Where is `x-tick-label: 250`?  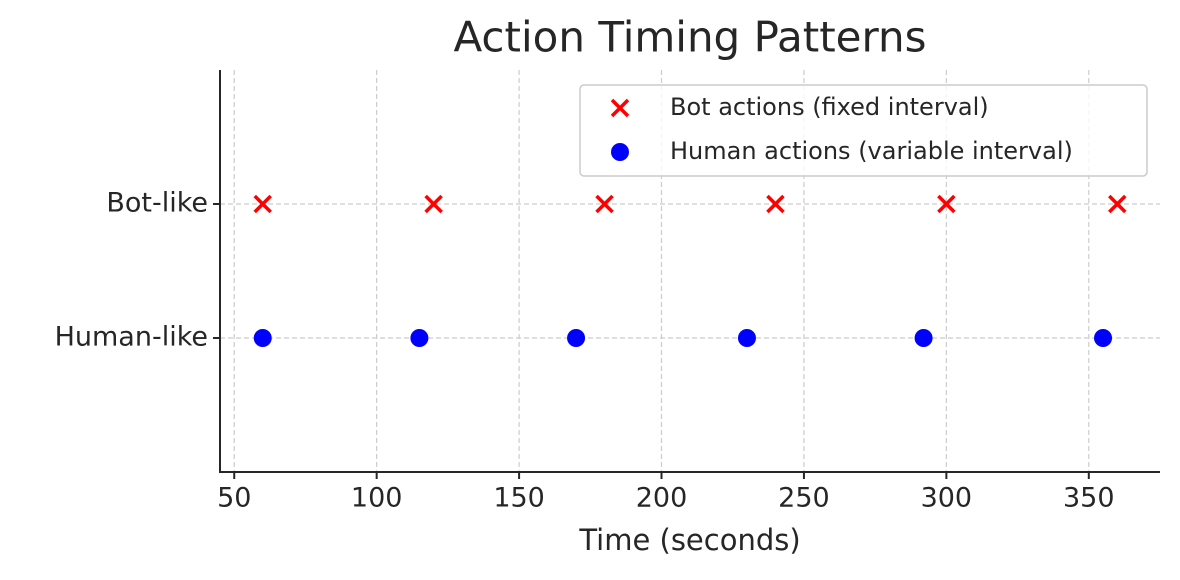 x-tick-label: 250 is located at coordinates (804, 498).